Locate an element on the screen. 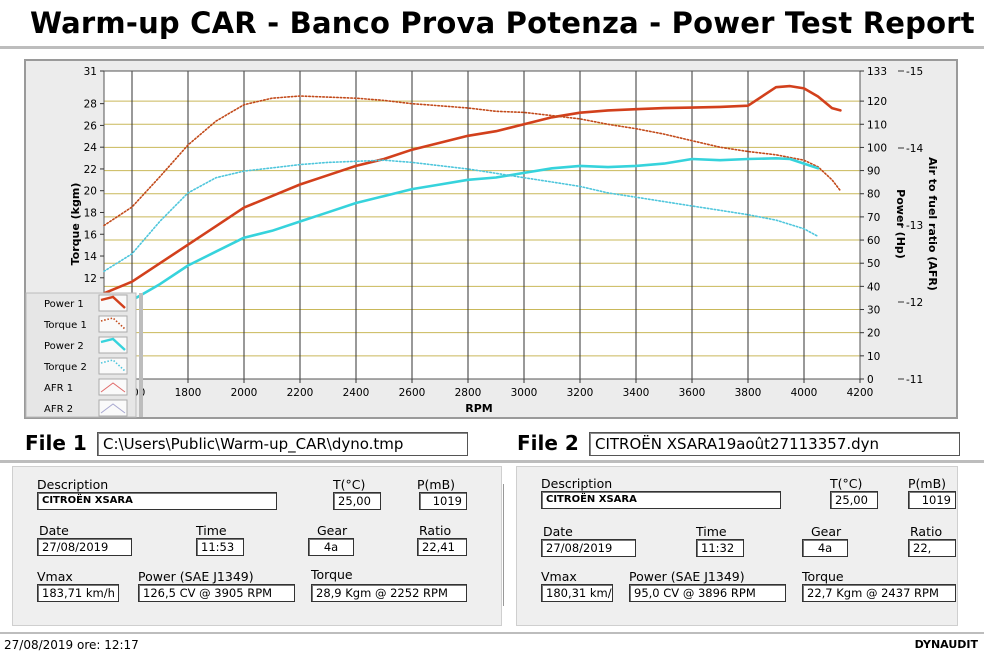 Image resolution: width=984 pixels, height=658 pixels. file1-label: File 1 is located at coordinates (56, 443).